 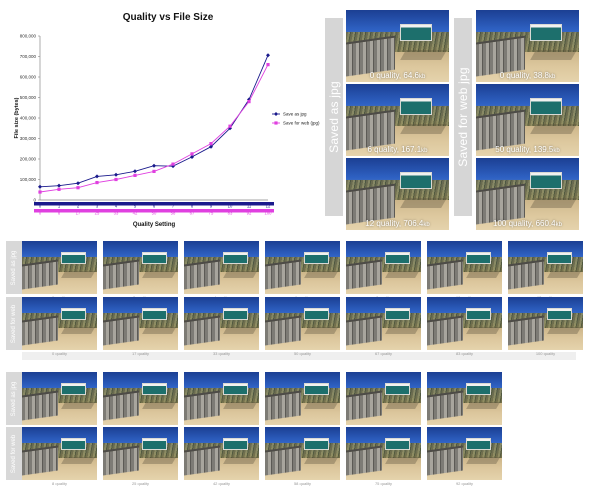 I want to click on comparison-photo-left-2: 6 quality, 167.1kb, so click(x=397, y=120).